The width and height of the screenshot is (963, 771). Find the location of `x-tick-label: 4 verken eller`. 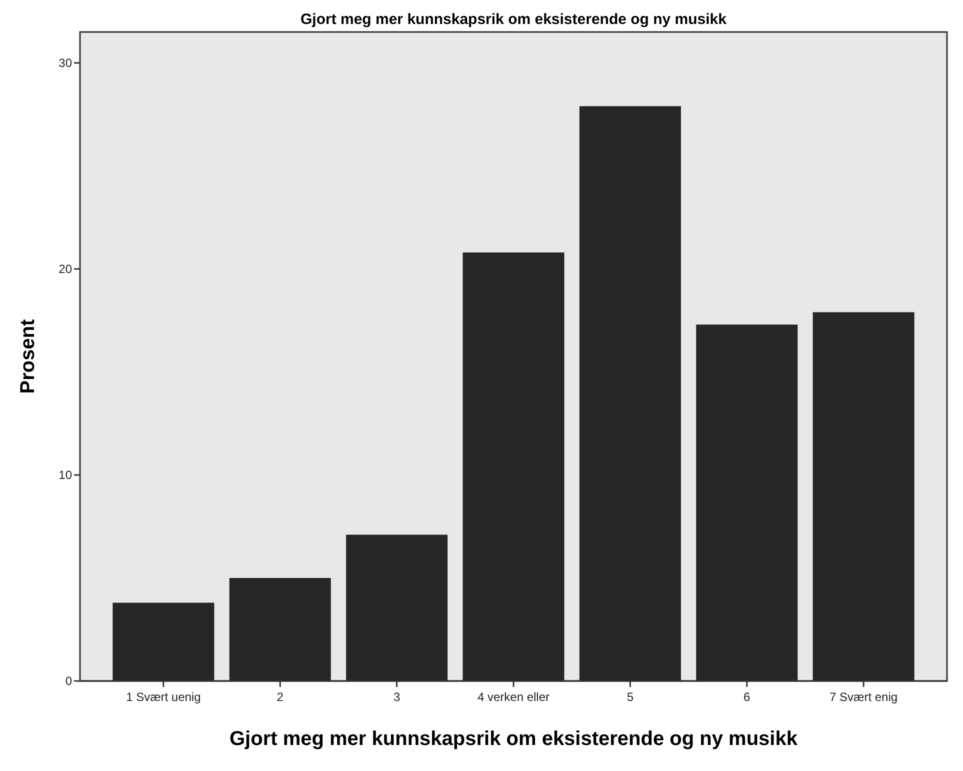

x-tick-label: 4 verken eller is located at coordinates (513, 697).